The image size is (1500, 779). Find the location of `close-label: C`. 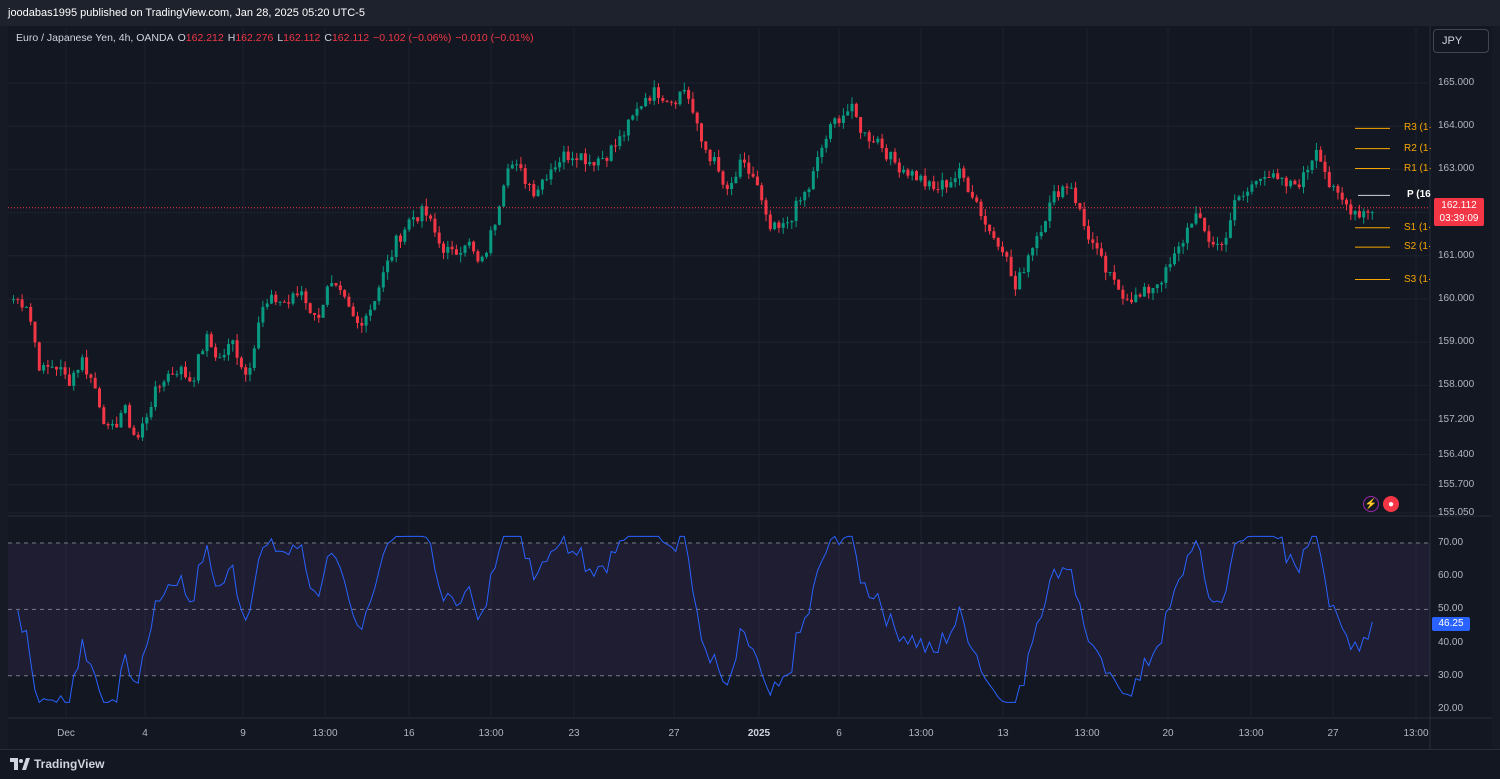

close-label: C is located at coordinates (328, 38).